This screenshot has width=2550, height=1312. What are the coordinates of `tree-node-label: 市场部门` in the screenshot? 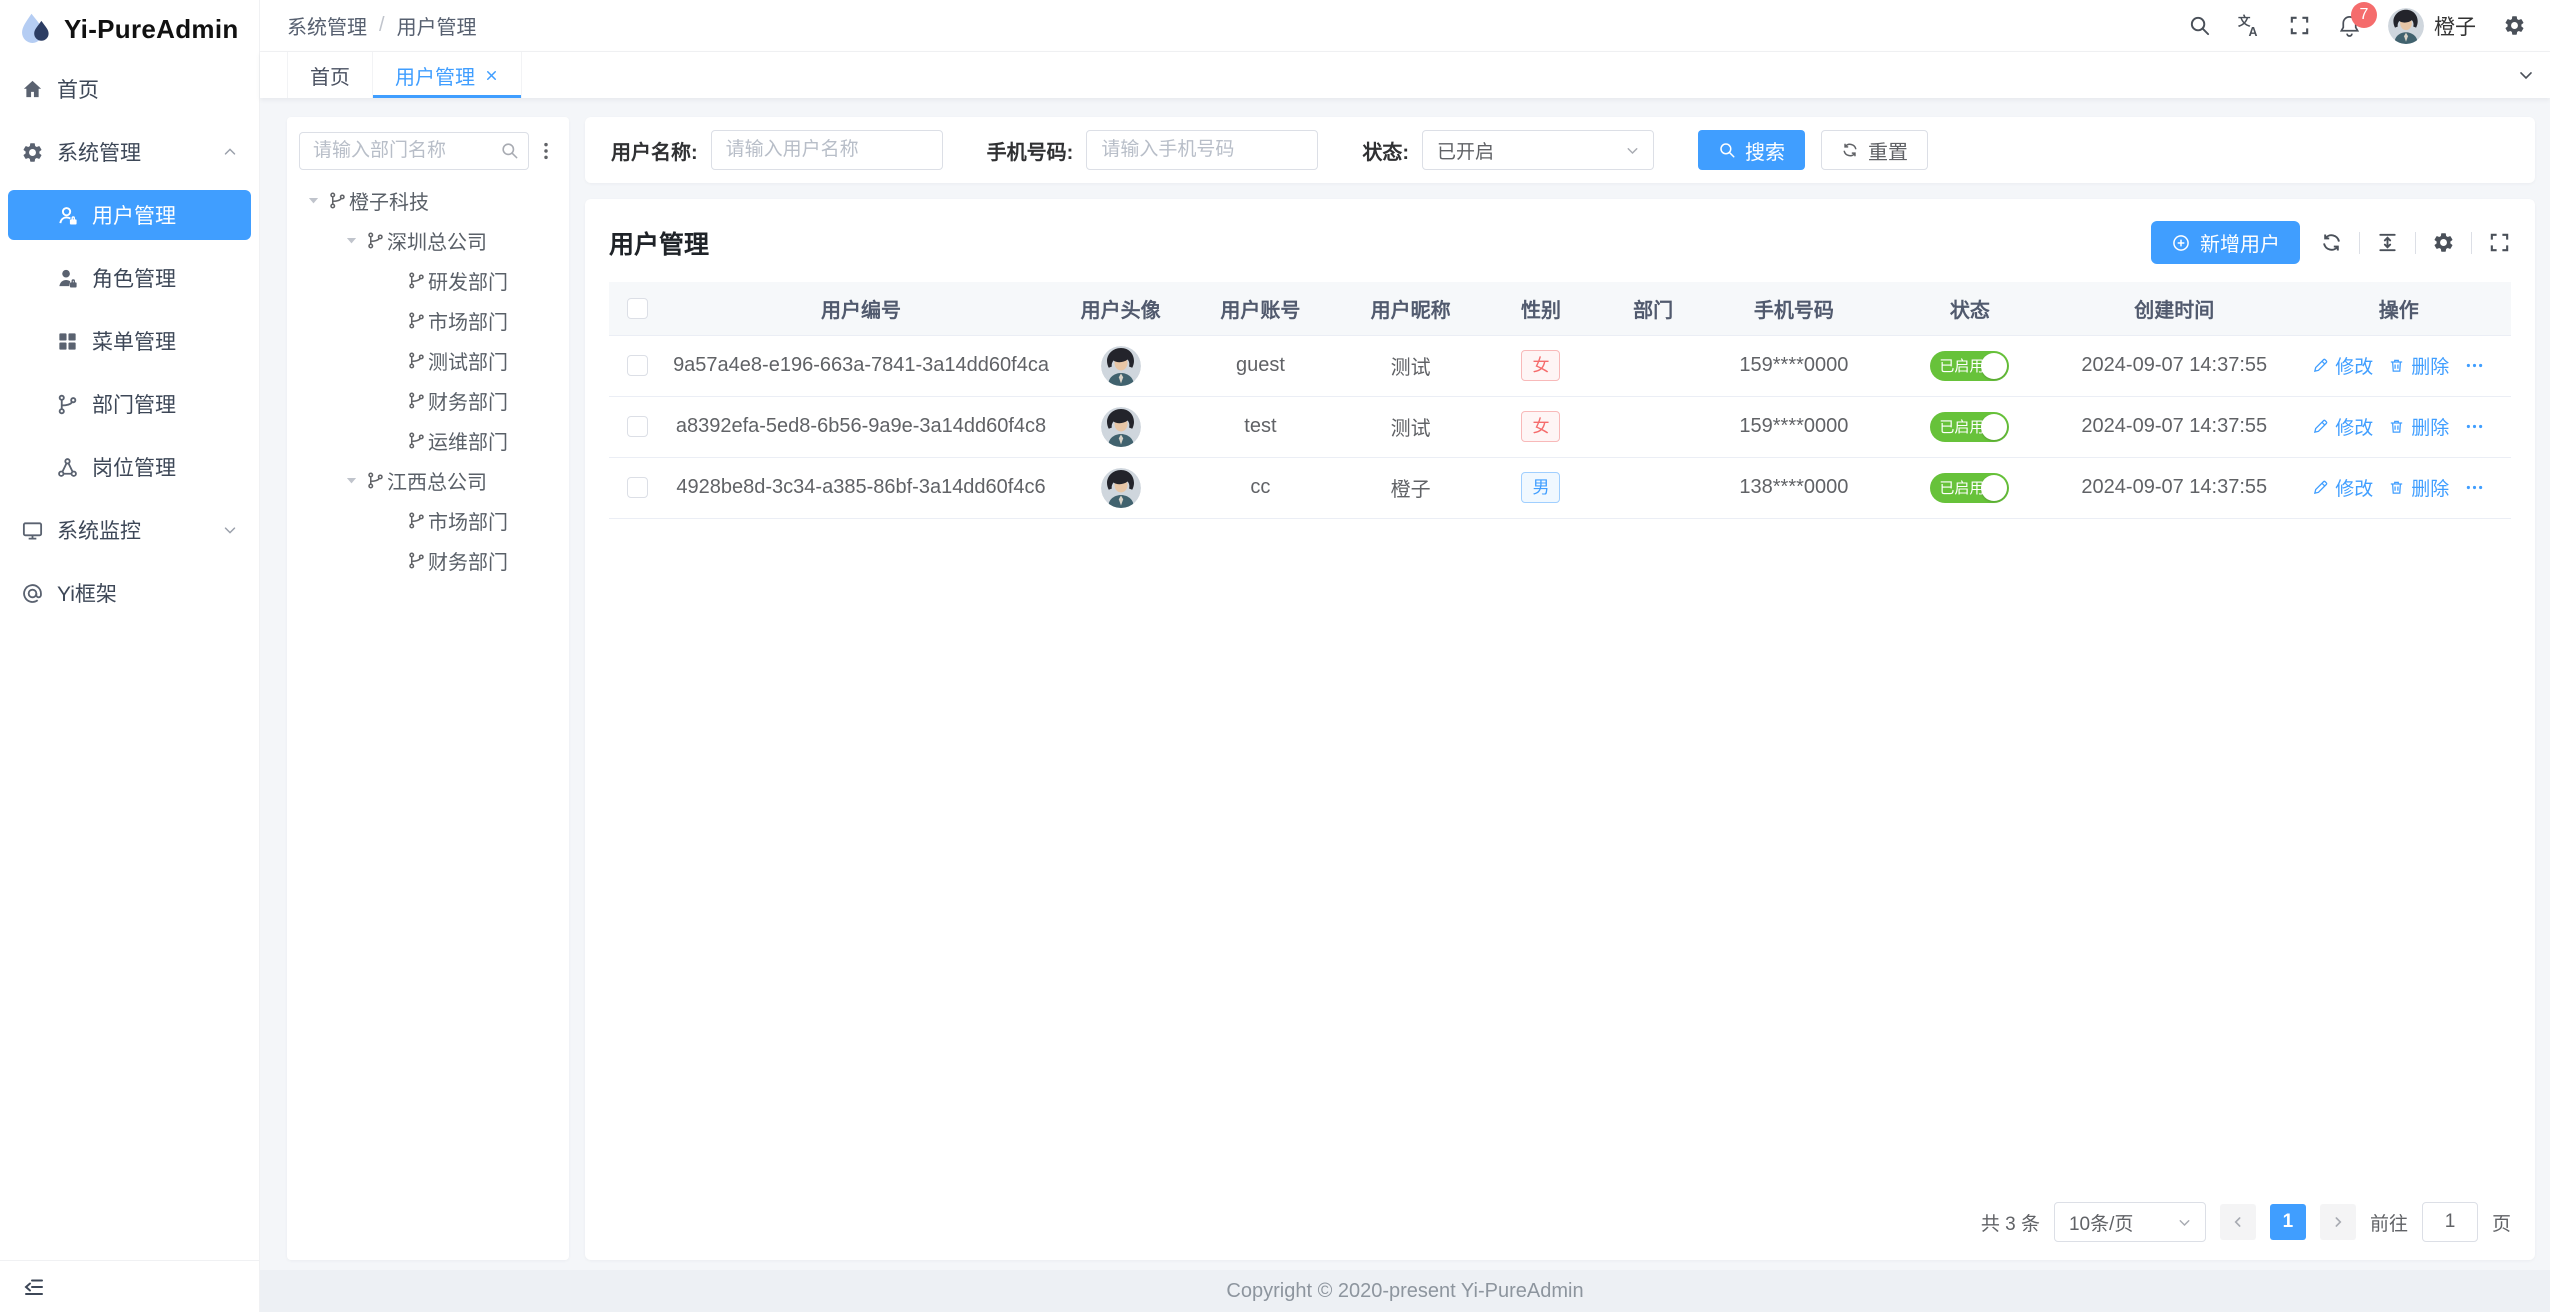 It's located at (468, 522).